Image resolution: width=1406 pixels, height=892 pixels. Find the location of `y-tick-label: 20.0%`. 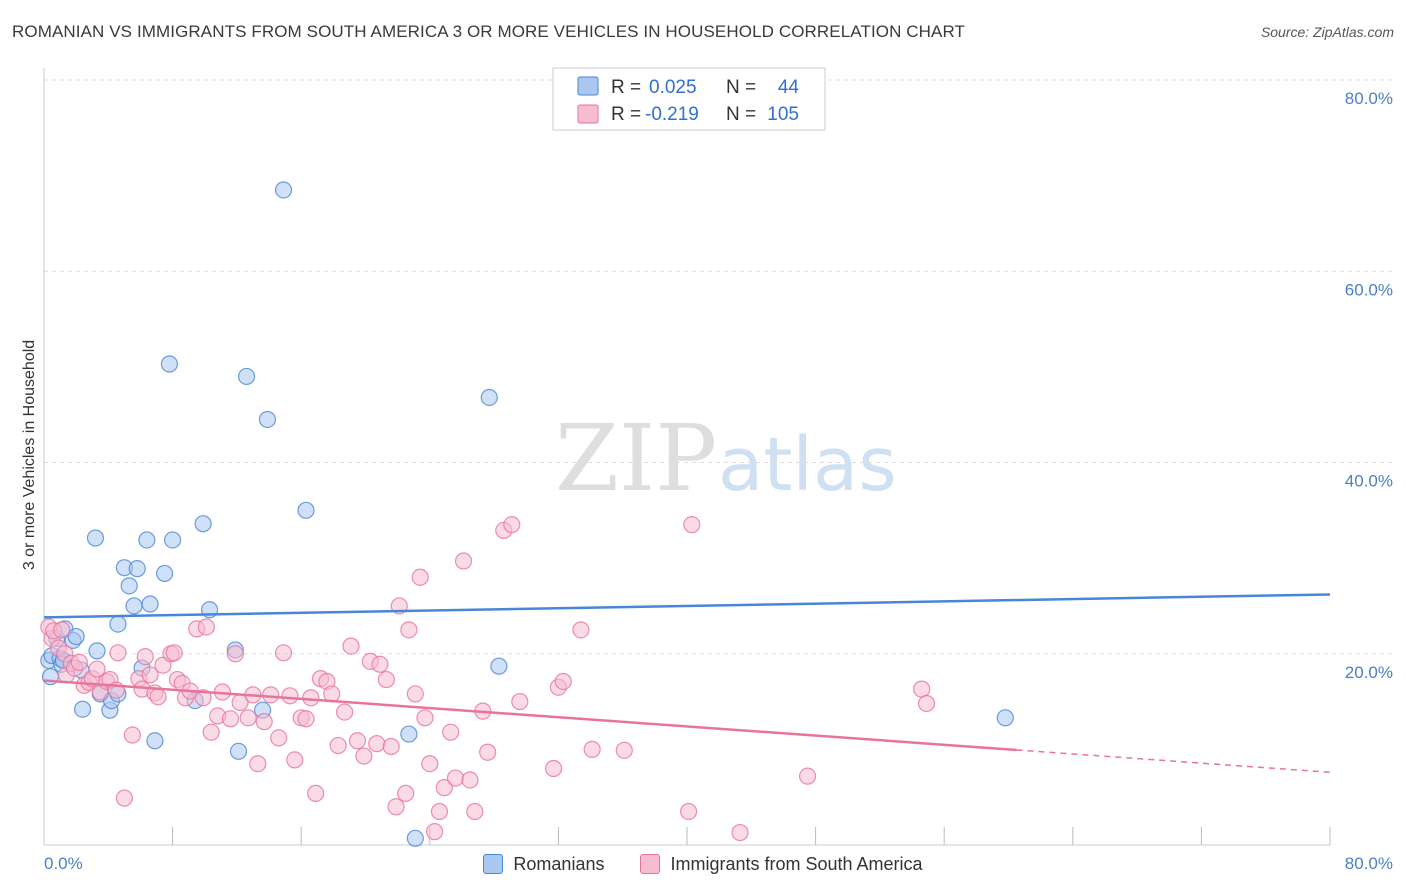

y-tick-label: 20.0% is located at coordinates (1369, 672).